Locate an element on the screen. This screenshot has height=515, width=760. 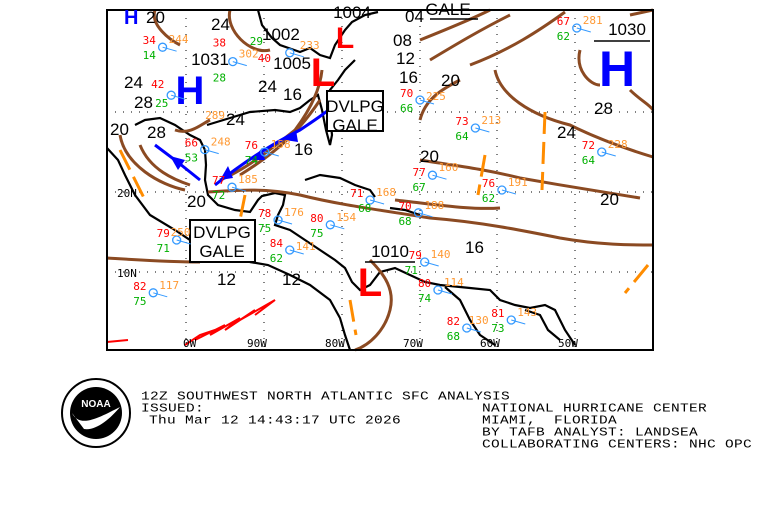
station-plot: 73 64 213 is located at coordinates (478, 128).